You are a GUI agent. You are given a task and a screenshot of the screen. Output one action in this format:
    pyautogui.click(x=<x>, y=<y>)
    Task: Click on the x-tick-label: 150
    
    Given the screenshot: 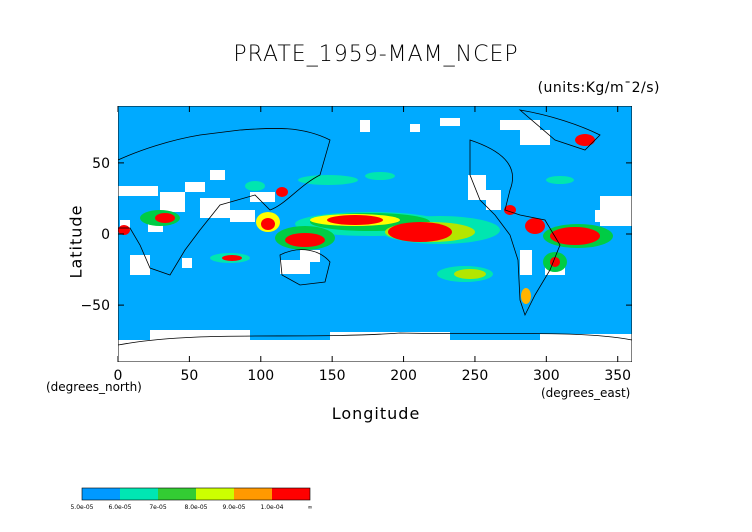 What is the action you would take?
    pyautogui.click(x=332, y=376)
    